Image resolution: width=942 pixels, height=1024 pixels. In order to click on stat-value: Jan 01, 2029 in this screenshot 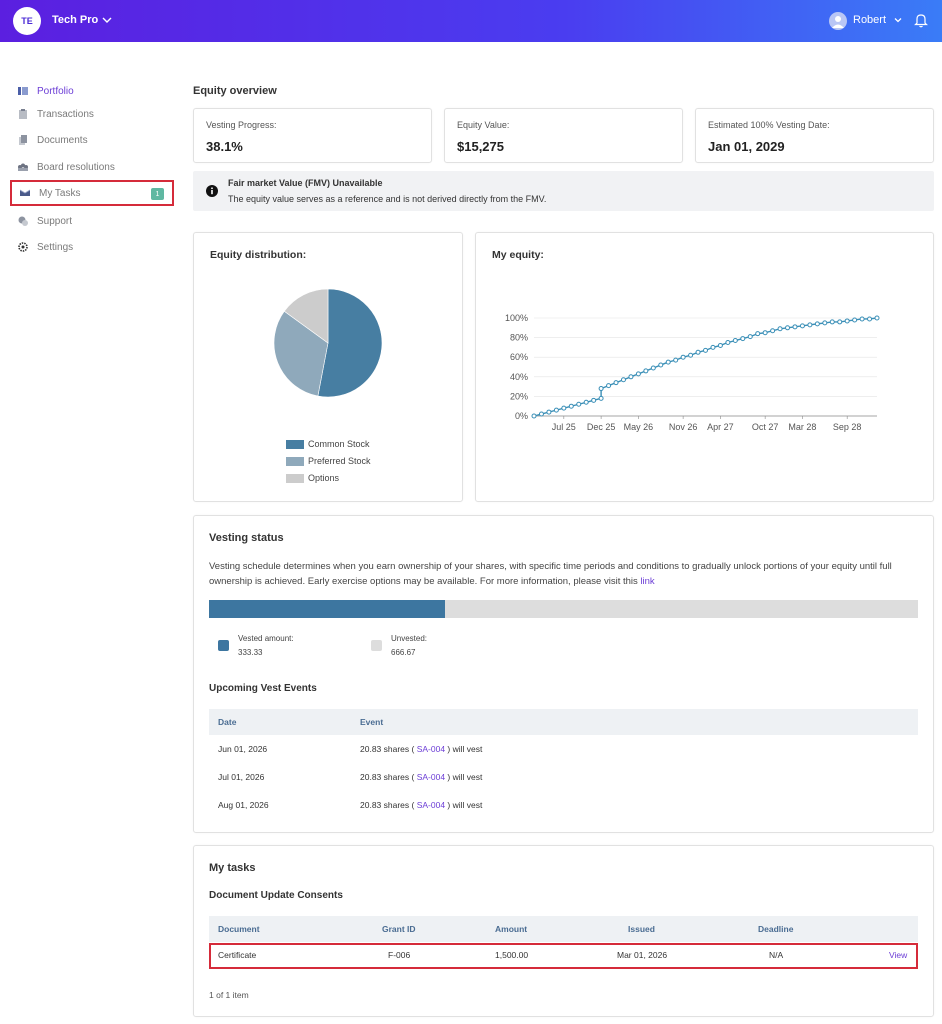, I will do `click(746, 146)`.